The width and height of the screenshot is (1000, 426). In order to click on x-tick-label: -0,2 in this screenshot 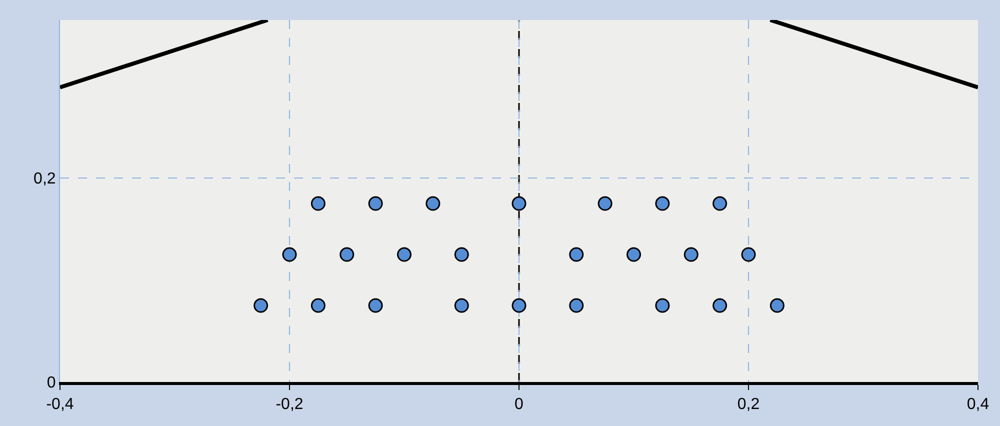, I will do `click(290, 405)`.